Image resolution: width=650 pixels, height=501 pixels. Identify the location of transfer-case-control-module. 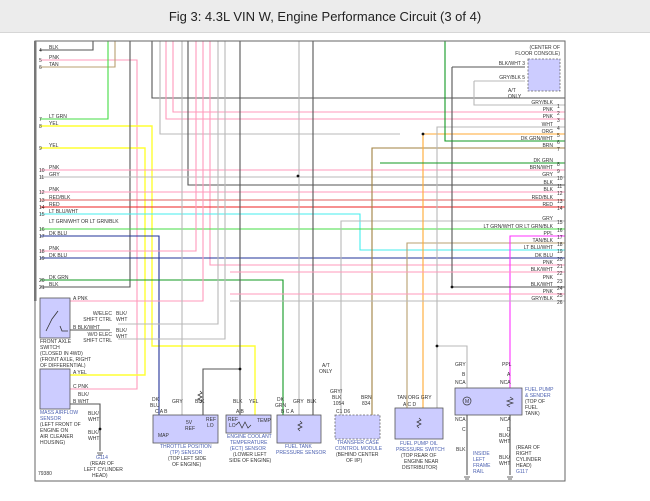
(357, 427).